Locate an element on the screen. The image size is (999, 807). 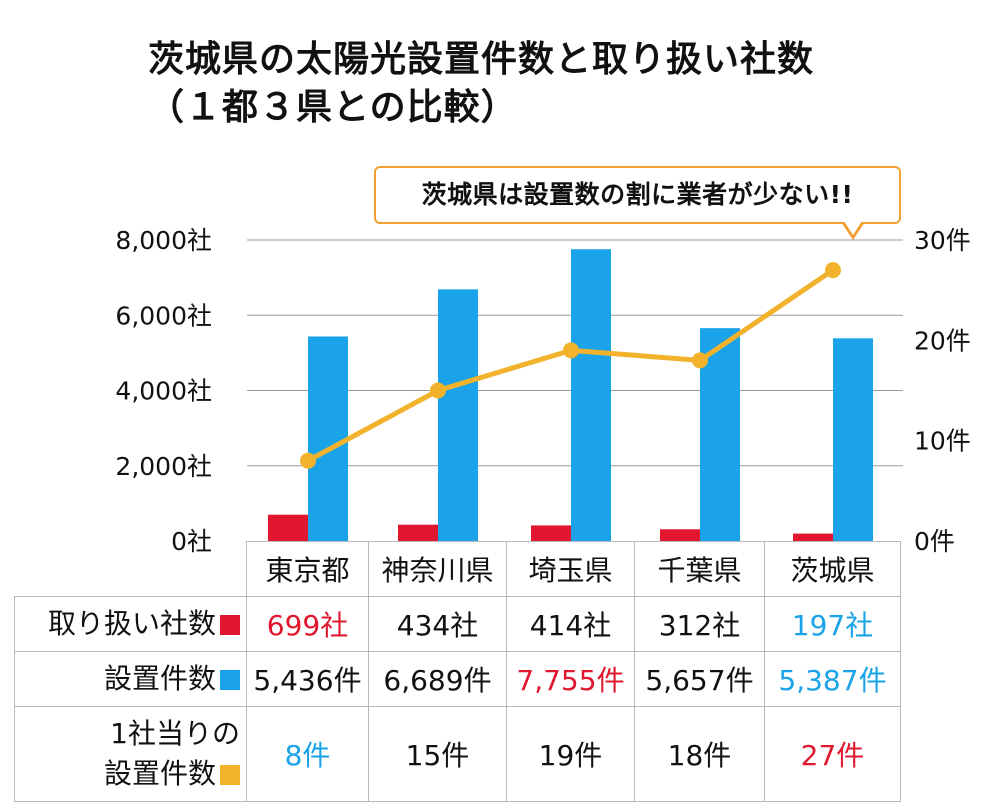
column-header: 茨城県 is located at coordinates (832, 569).